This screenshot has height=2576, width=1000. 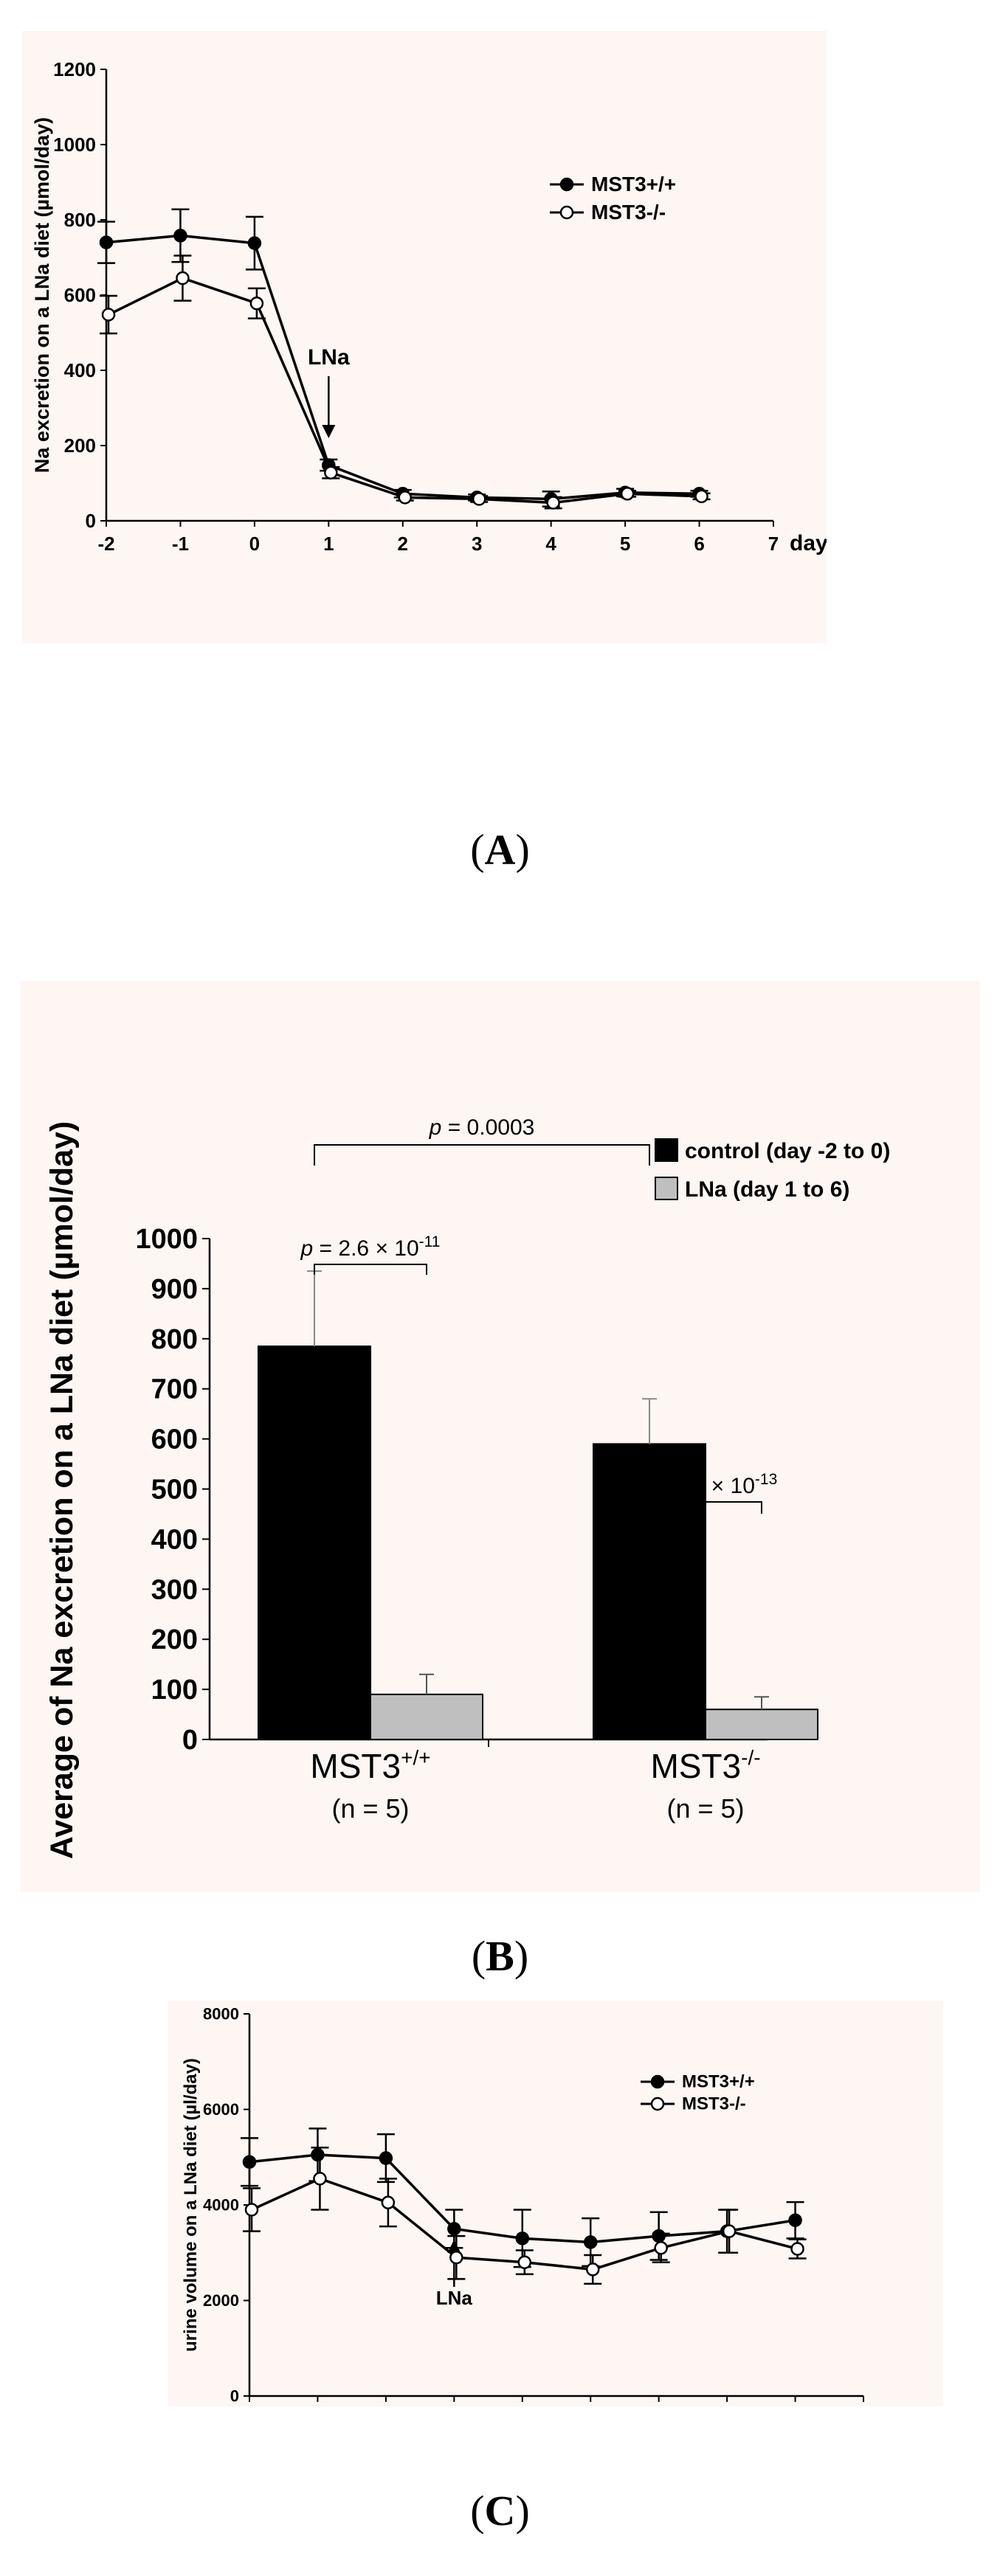 What do you see at coordinates (430, 1242) in the screenshot?
I see `chart-b-pvalue-1-exp: -11` at bounding box center [430, 1242].